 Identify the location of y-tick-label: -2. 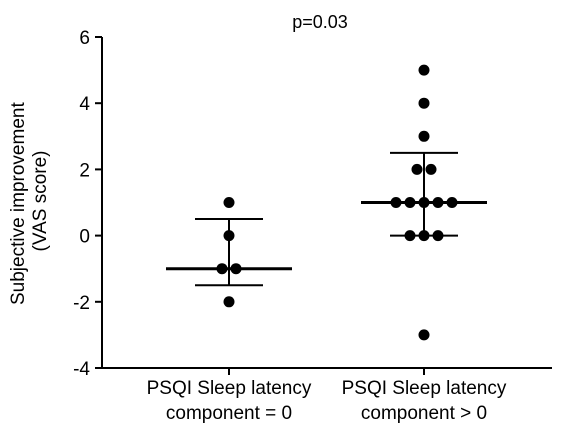
(81, 303).